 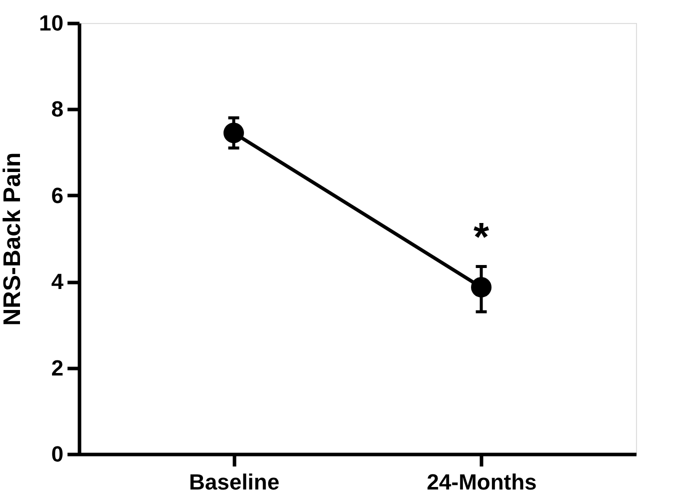 What do you see at coordinates (481, 482) in the screenshot?
I see `x-tick-label: 24-Months` at bounding box center [481, 482].